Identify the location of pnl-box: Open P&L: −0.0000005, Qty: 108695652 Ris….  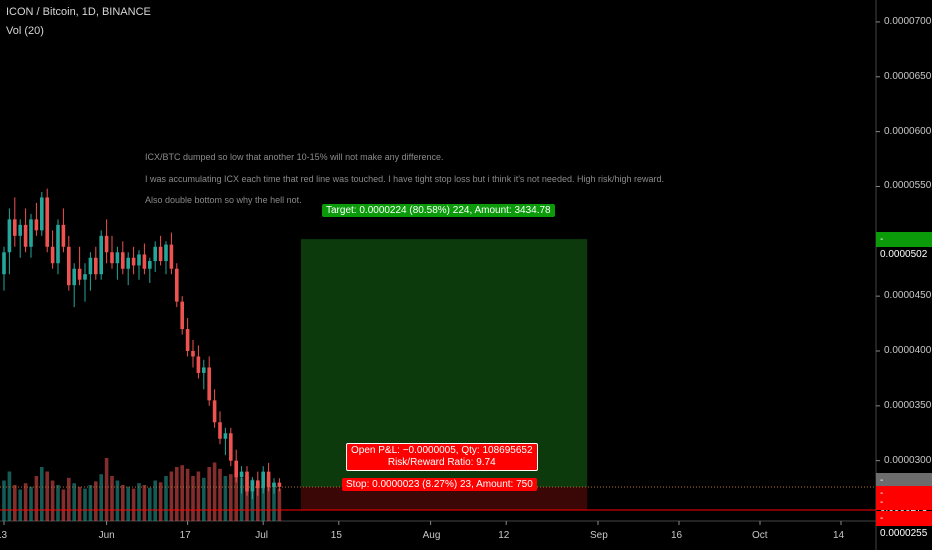
(442, 457).